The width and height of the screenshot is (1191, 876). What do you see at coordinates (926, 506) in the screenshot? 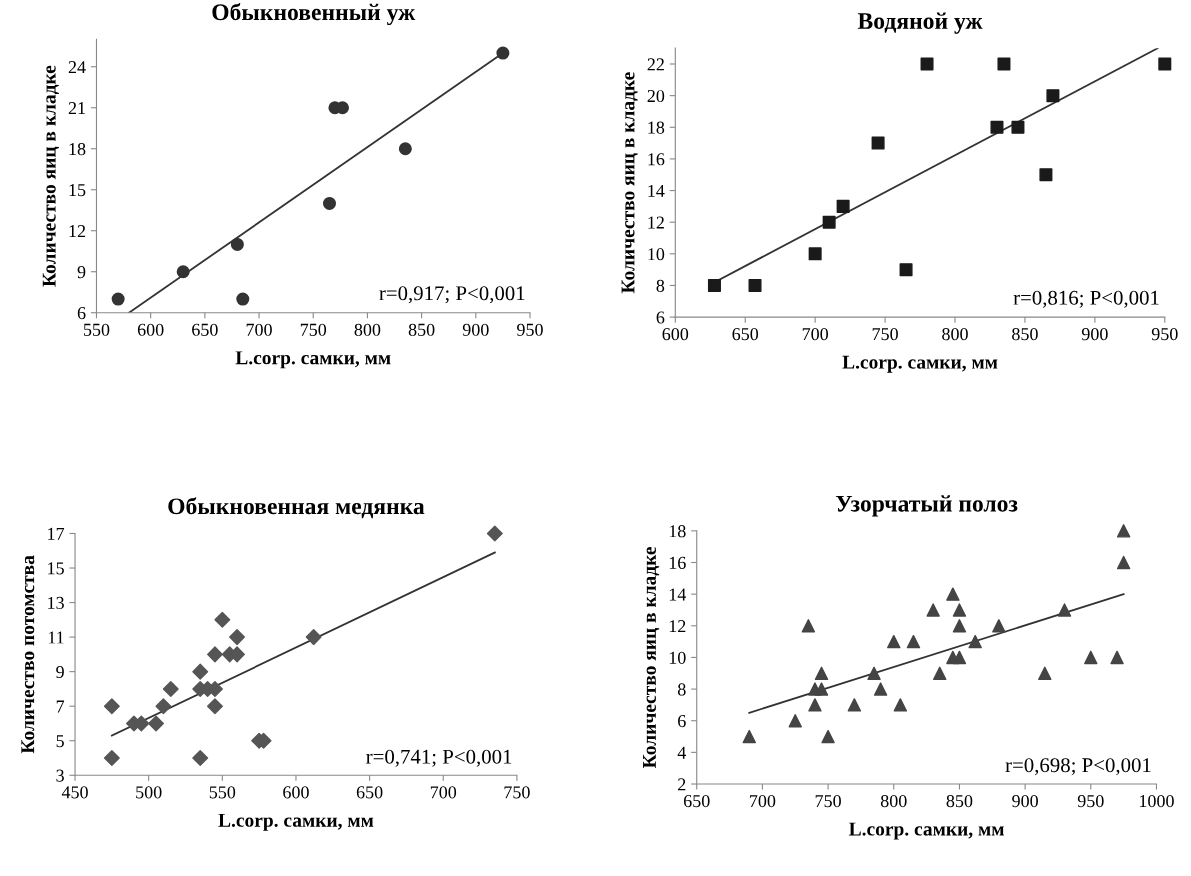
I see `chart-title: Узорчатый полоз` at bounding box center [926, 506].